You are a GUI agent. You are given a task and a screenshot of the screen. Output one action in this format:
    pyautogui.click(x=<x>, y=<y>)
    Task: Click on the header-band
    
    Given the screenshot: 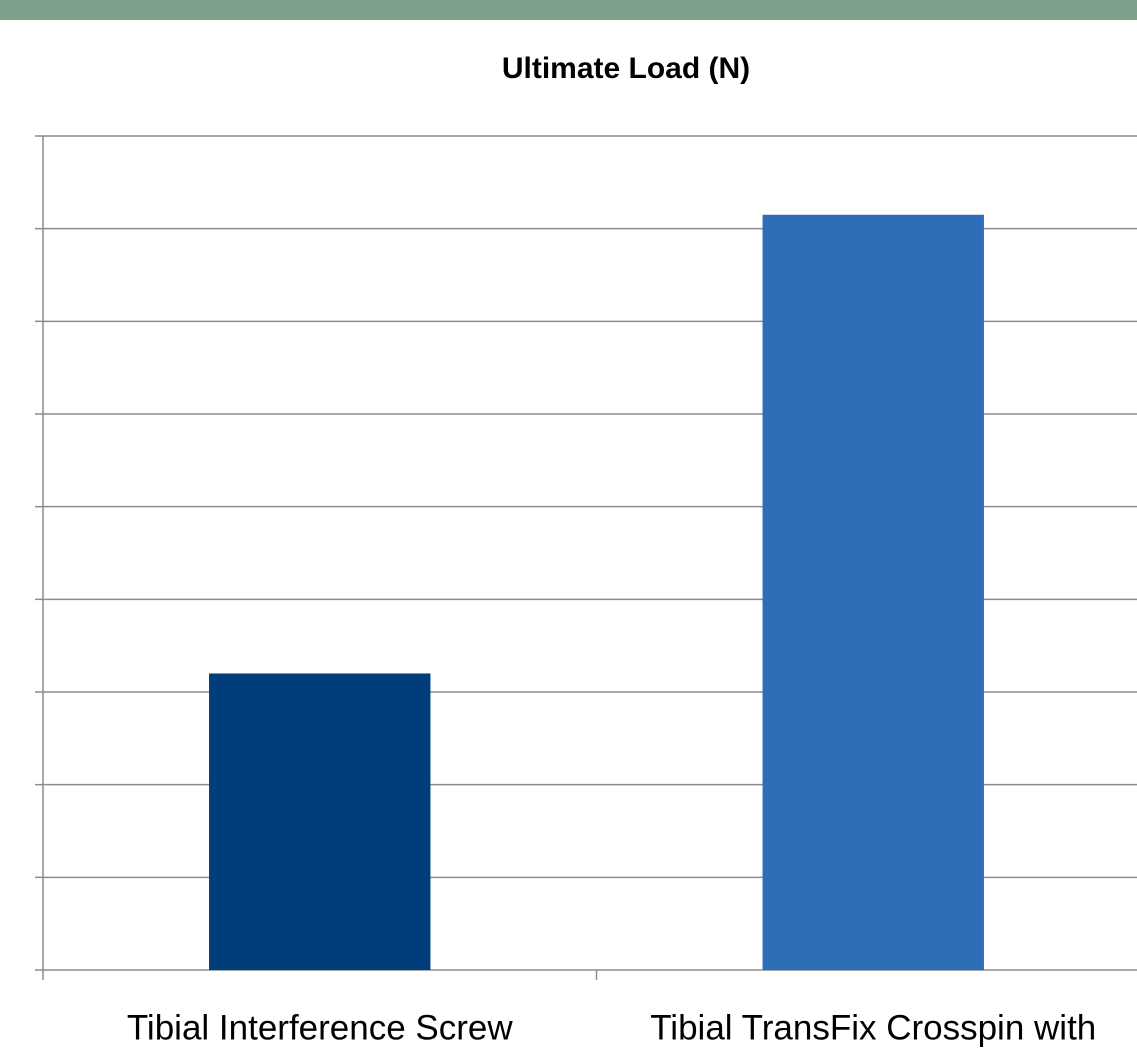 What is the action you would take?
    pyautogui.click(x=568, y=10)
    